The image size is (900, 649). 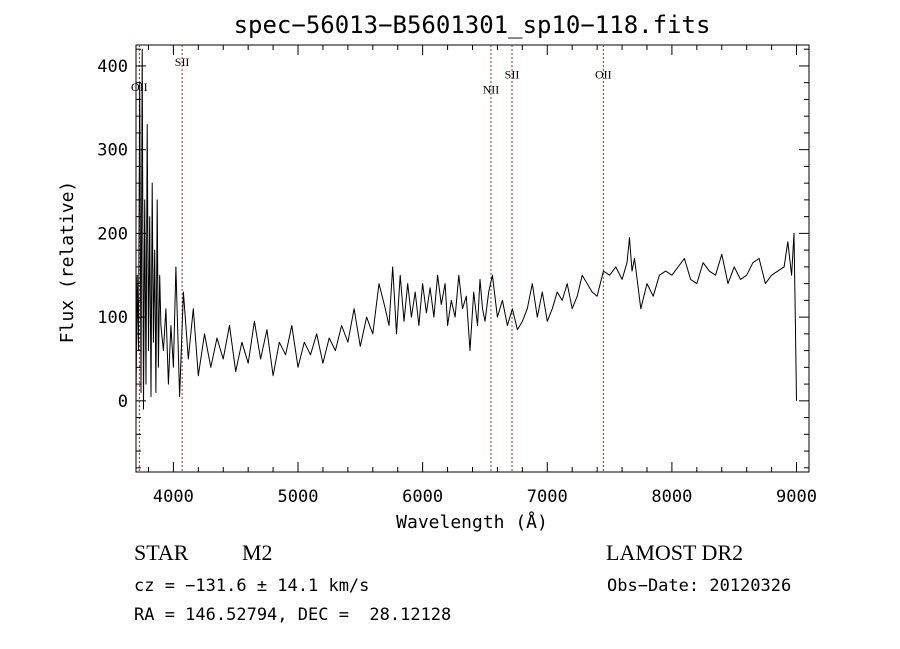 I want to click on observation-date: Obs−Date: 20120326, so click(x=699, y=586).